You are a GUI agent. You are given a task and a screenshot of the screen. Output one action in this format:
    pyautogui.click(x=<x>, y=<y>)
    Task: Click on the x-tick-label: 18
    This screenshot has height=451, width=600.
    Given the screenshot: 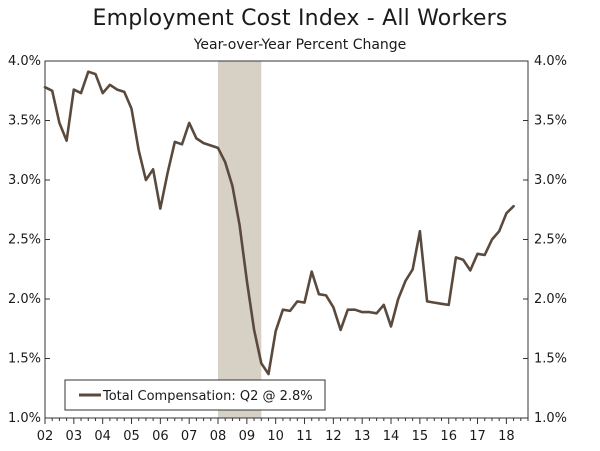 What is the action you would take?
    pyautogui.click(x=506, y=436)
    